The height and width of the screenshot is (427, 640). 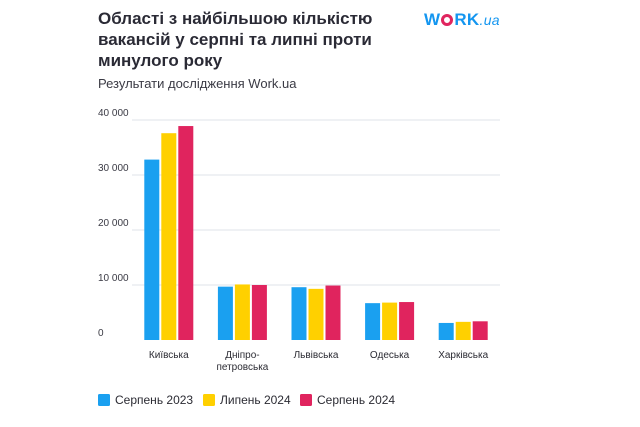 What do you see at coordinates (316, 355) in the screenshot?
I see `x-tick-label: Львівська` at bounding box center [316, 355].